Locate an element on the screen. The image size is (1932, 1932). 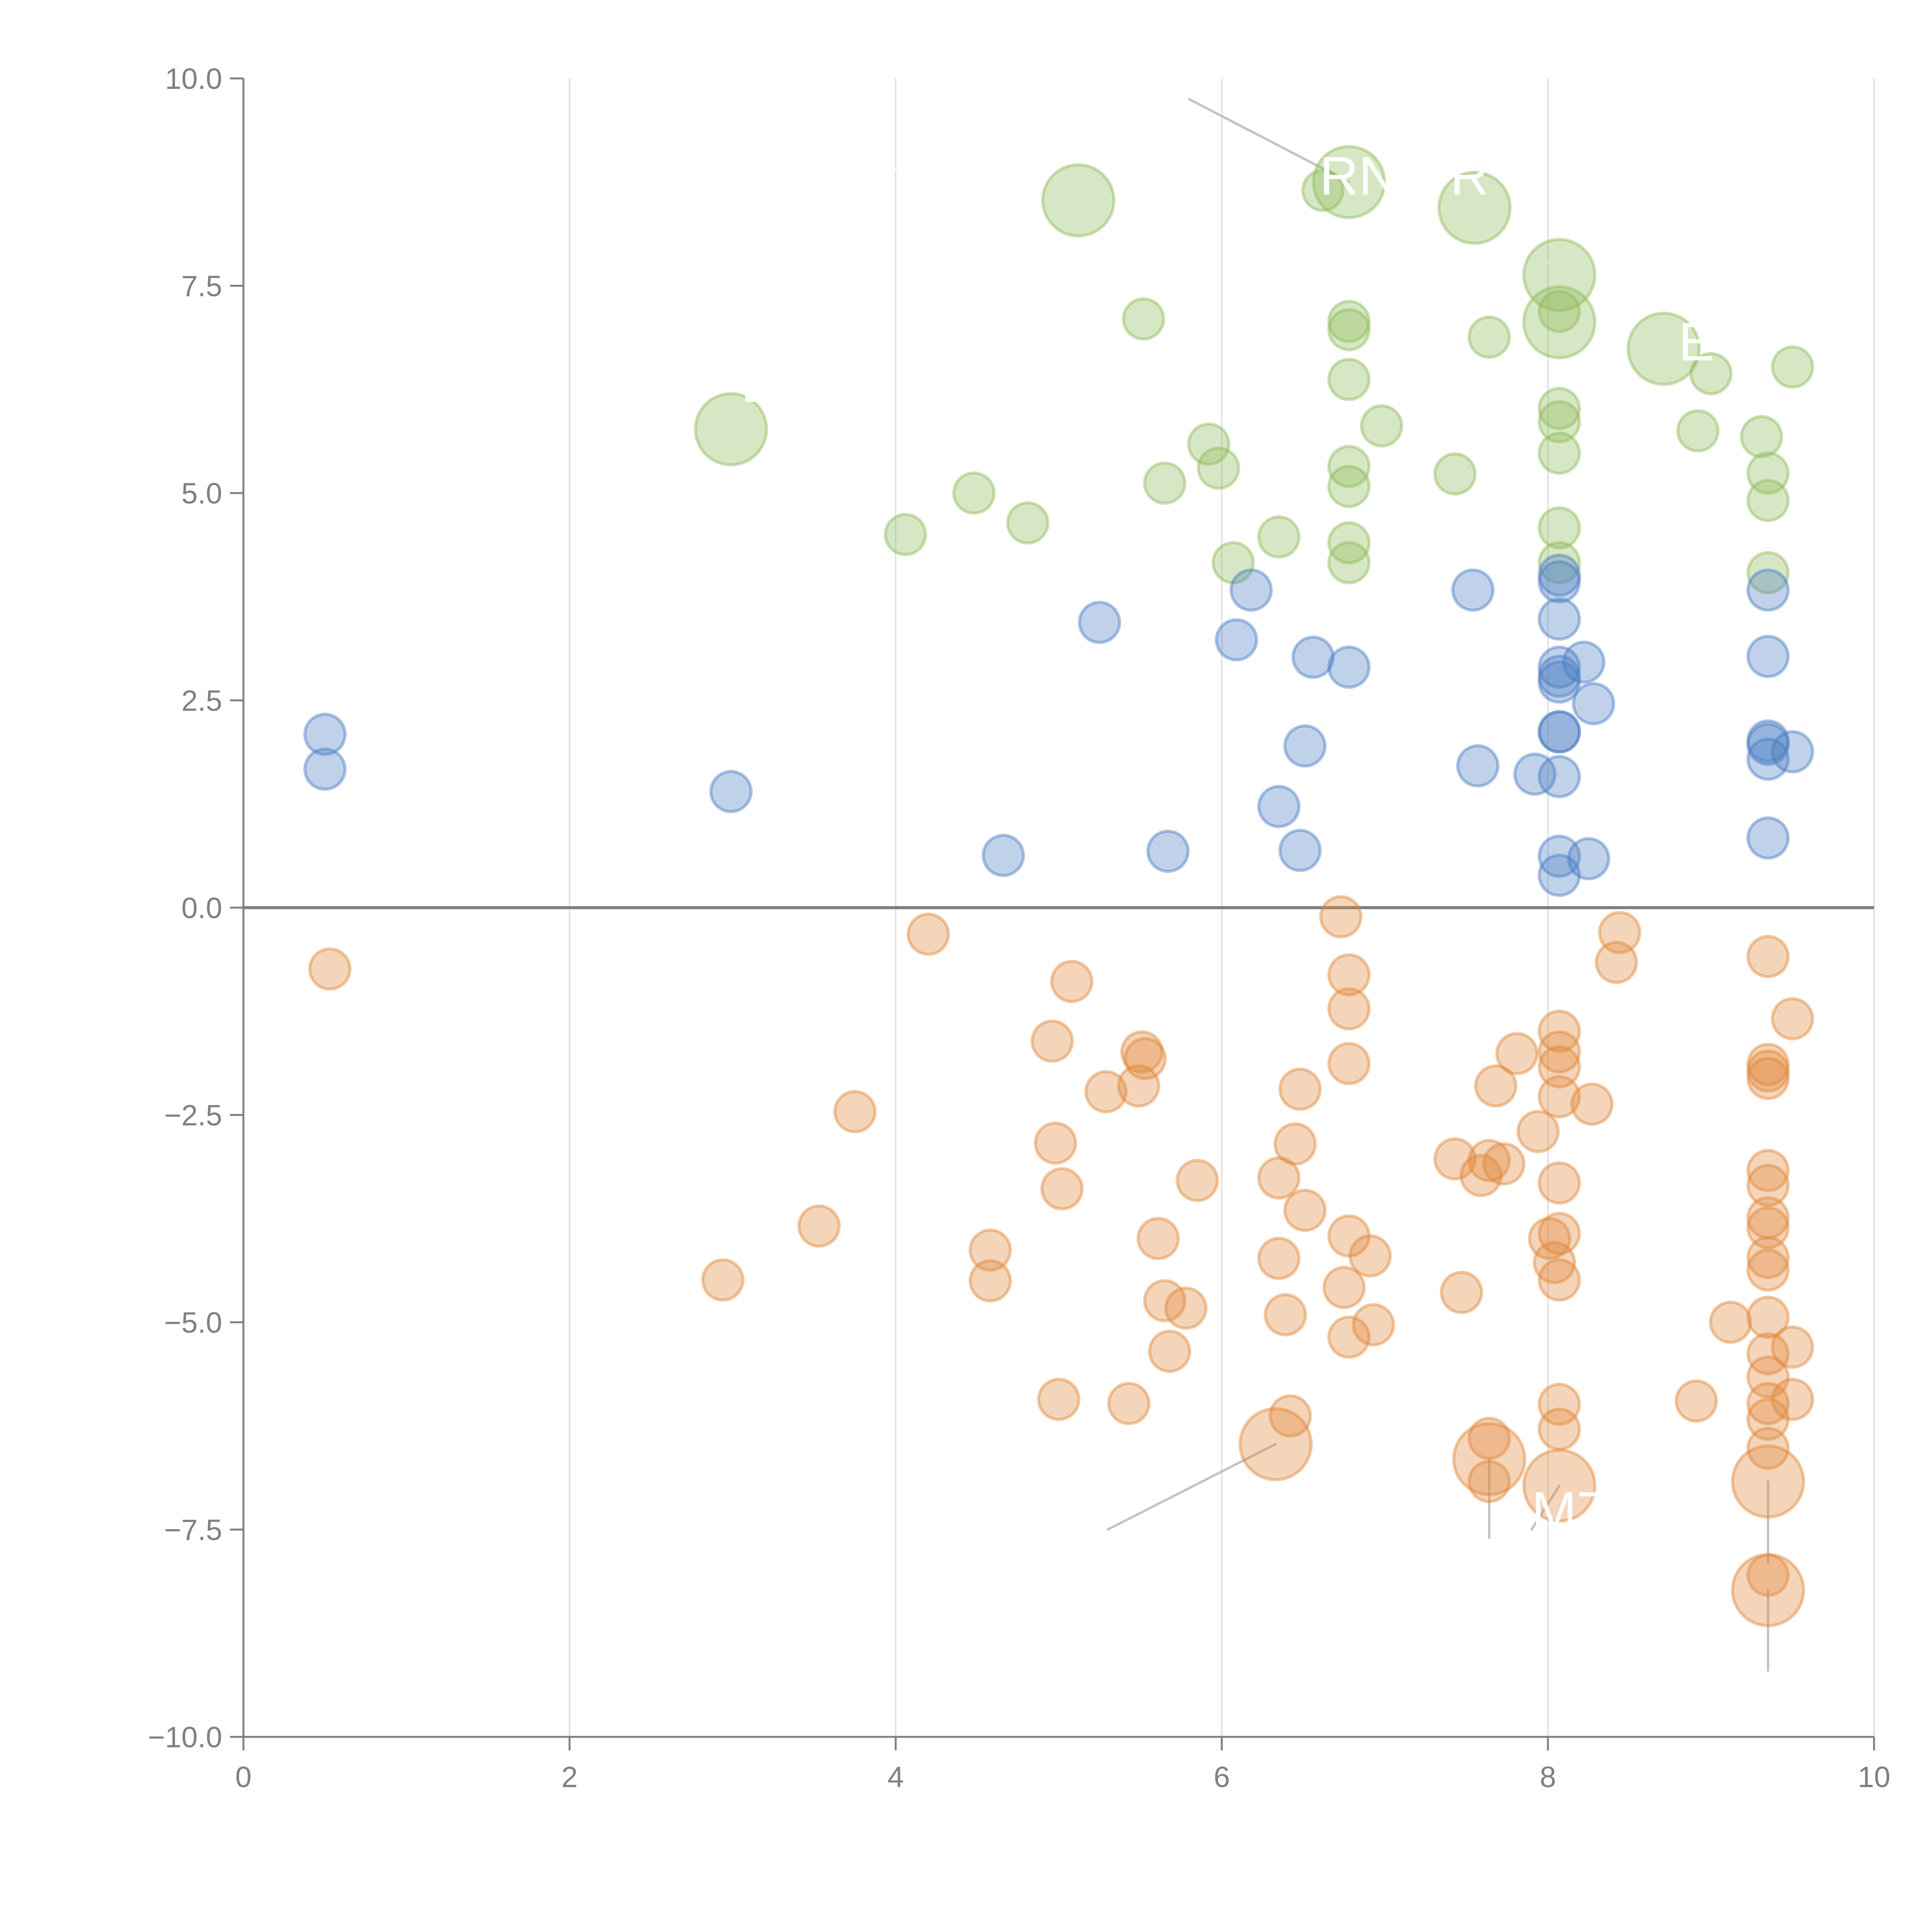
y-tick-label: −2.5 is located at coordinates (193, 1115).